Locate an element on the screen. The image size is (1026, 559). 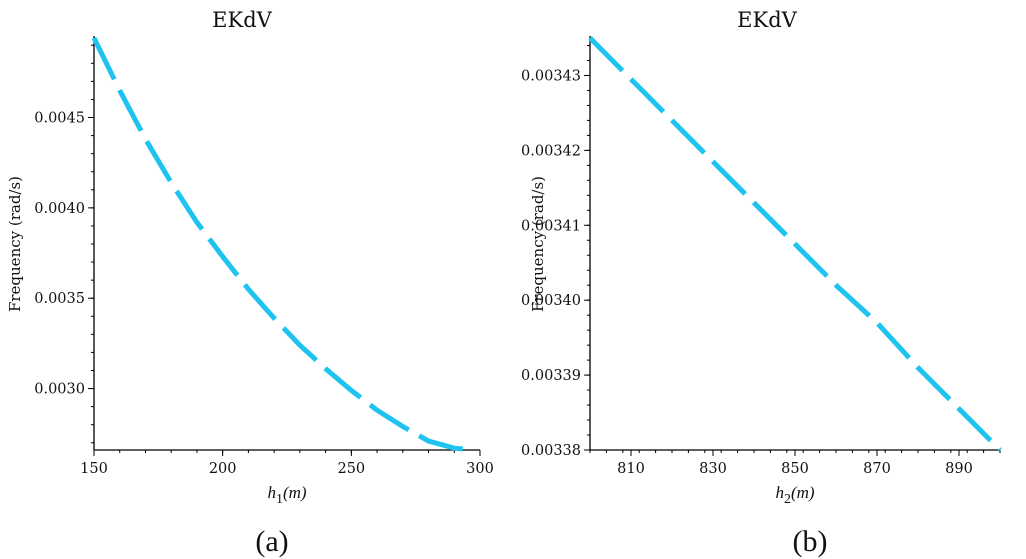
y-tick-label: 0.0040 is located at coordinates (59, 209).